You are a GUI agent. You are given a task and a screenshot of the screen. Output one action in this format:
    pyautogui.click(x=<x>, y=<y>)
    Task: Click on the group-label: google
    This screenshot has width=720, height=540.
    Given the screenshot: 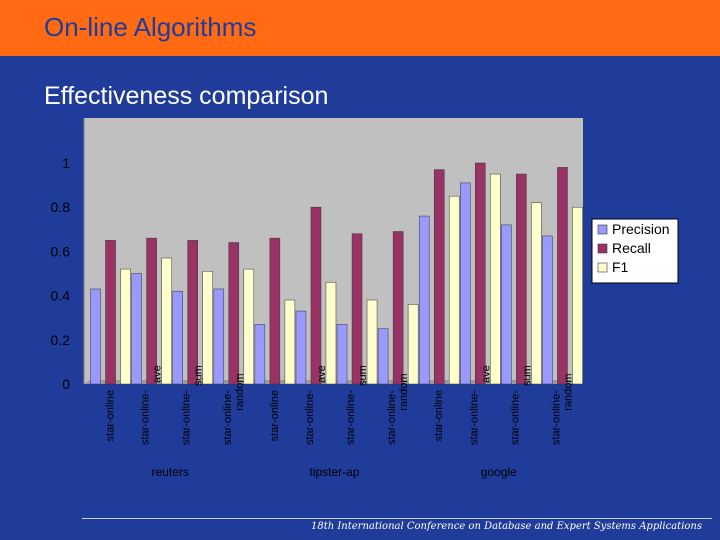 What is the action you would take?
    pyautogui.click(x=499, y=472)
    